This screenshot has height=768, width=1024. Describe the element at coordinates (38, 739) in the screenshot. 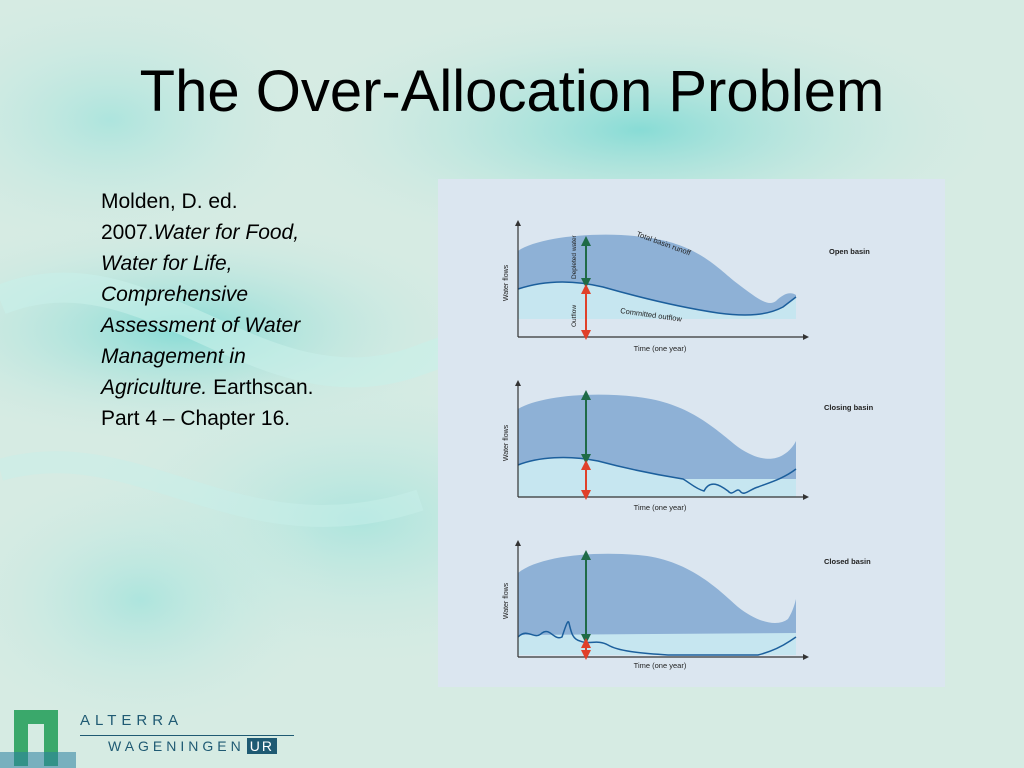

I see `logo-mark-icon` at that location.